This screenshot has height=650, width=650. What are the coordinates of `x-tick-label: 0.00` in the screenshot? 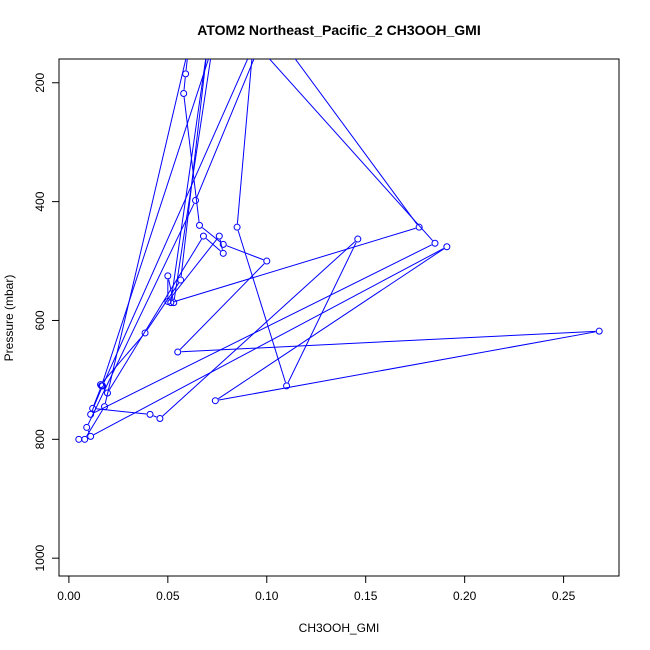 It's located at (69, 596).